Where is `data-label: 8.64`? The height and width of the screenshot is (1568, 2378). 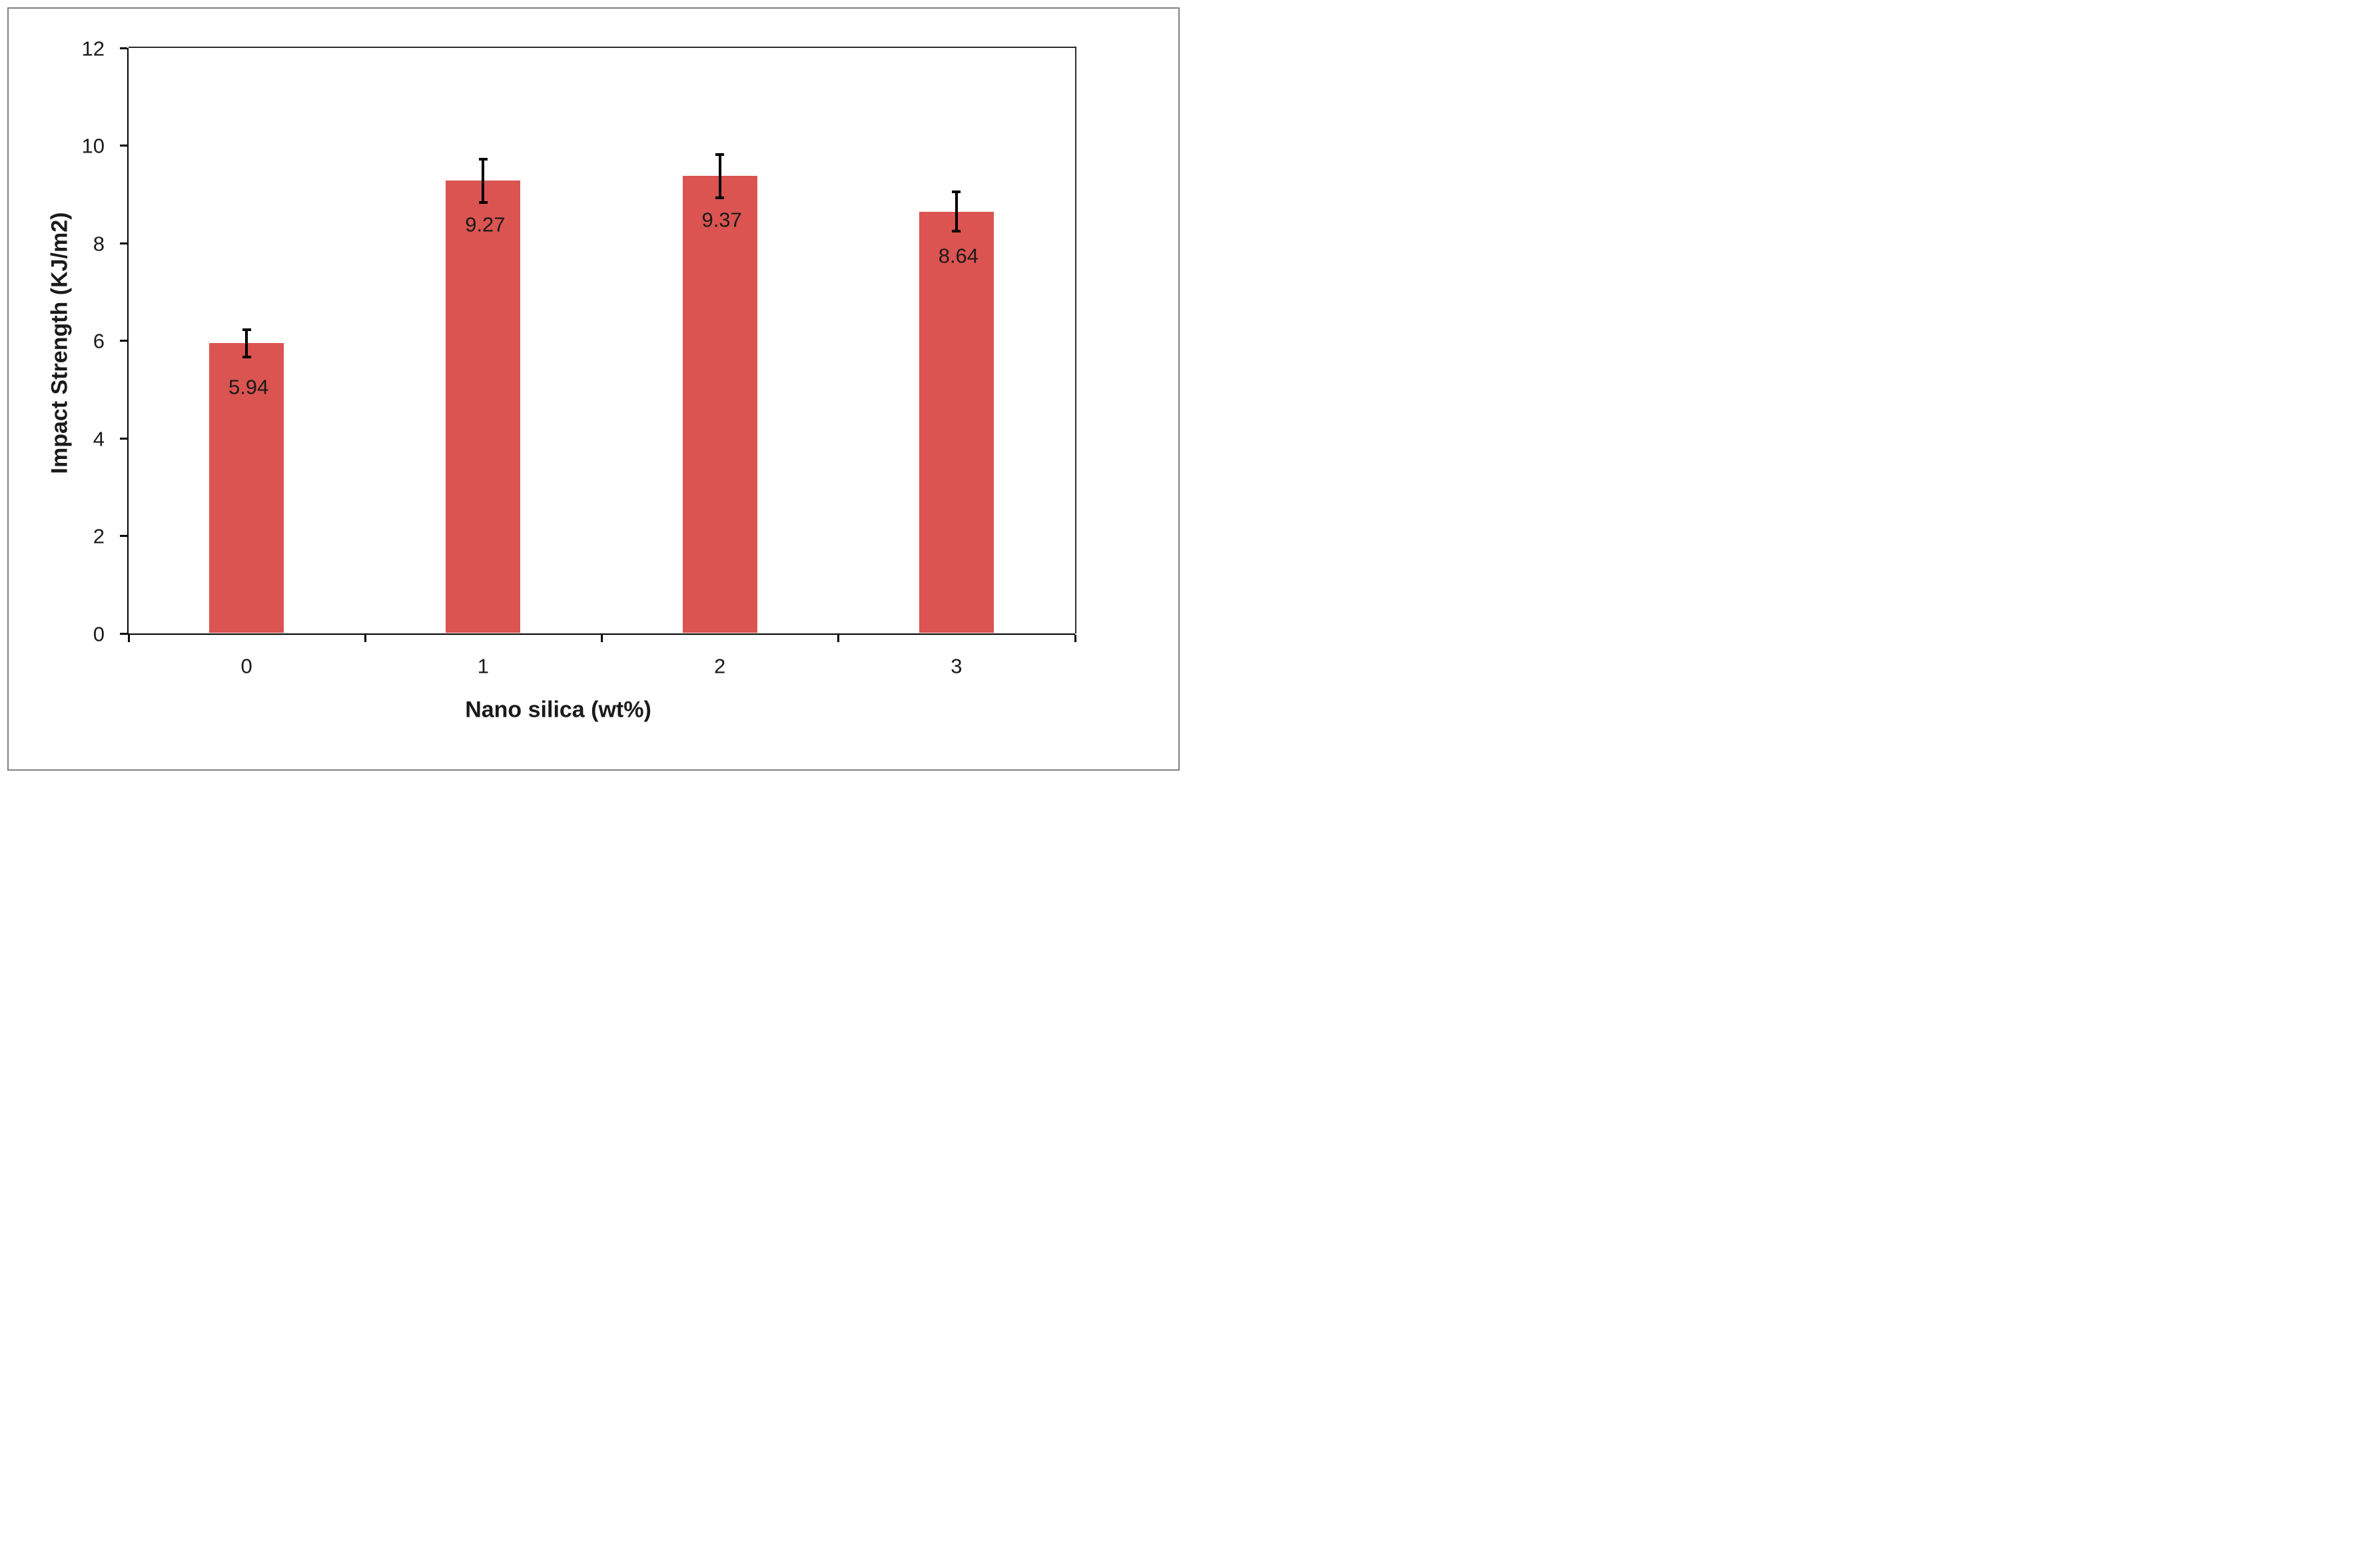 data-label: 8.64 is located at coordinates (958, 256).